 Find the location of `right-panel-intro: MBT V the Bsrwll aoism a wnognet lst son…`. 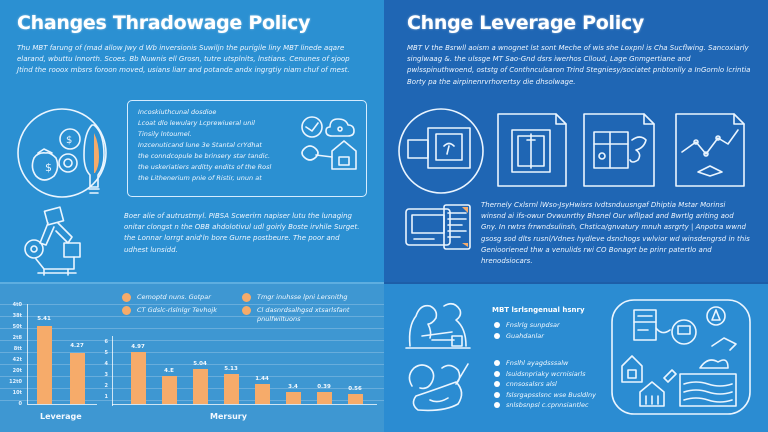

right-panel-intro: MBT V the Bsrwll aoism a wnognet lst son… is located at coordinates (579, 65).